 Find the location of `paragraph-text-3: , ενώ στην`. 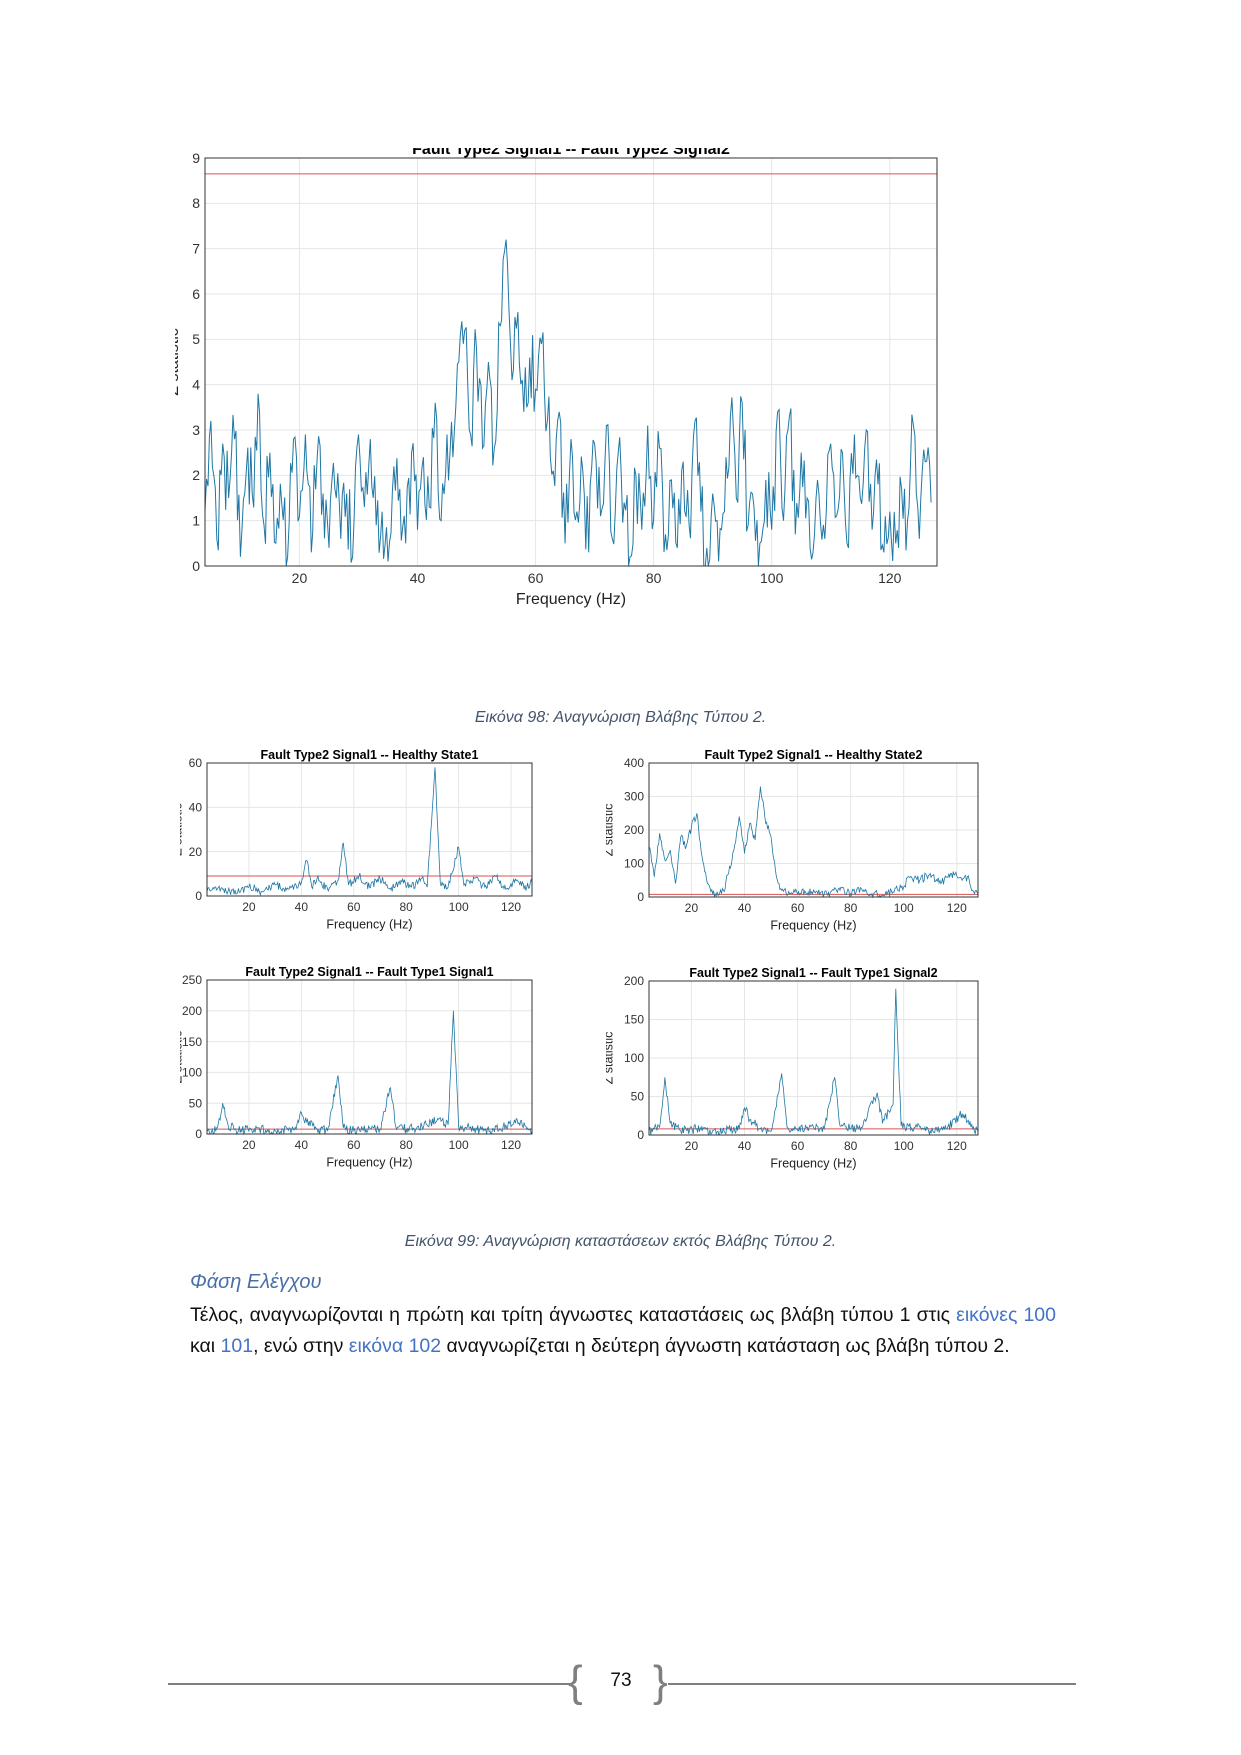

paragraph-text-3: , ενώ στην is located at coordinates (301, 1346).